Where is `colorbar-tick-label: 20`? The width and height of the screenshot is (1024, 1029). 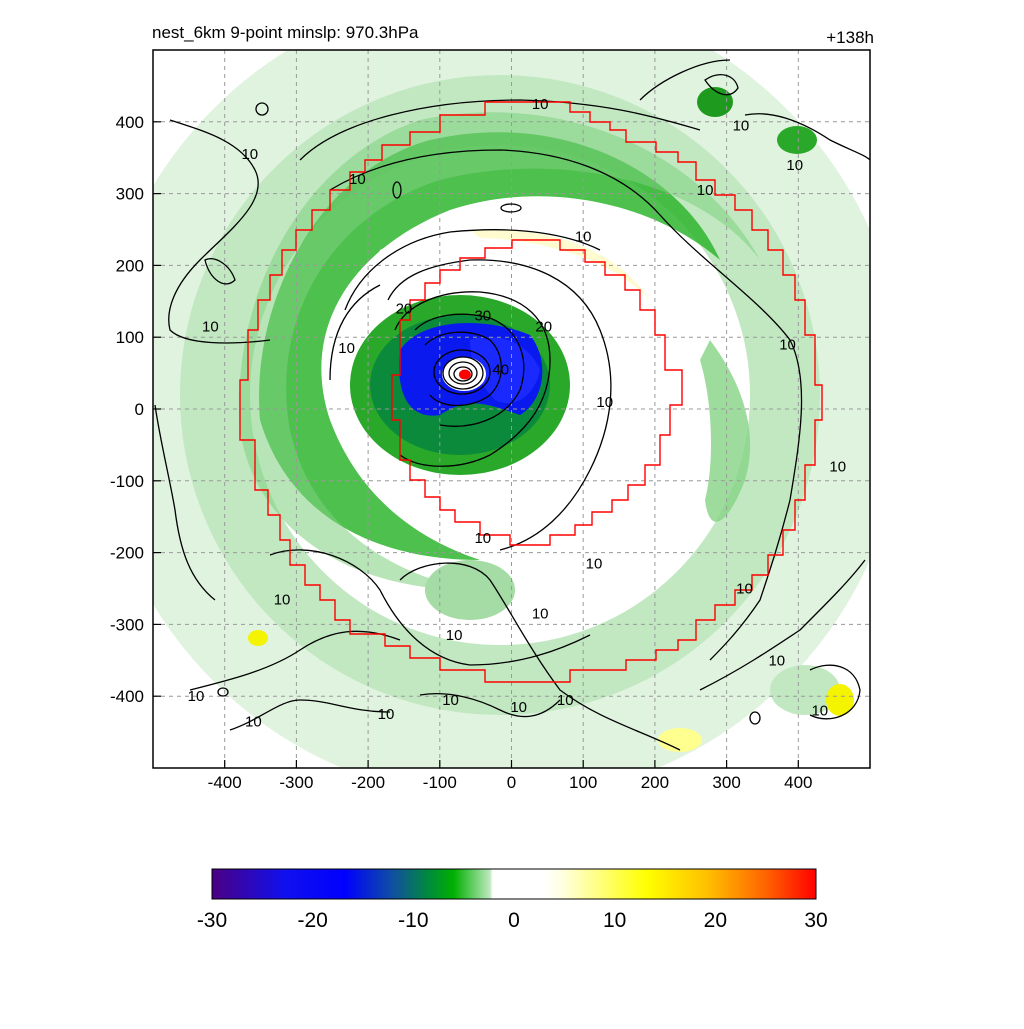 colorbar-tick-label: 20 is located at coordinates (715, 920).